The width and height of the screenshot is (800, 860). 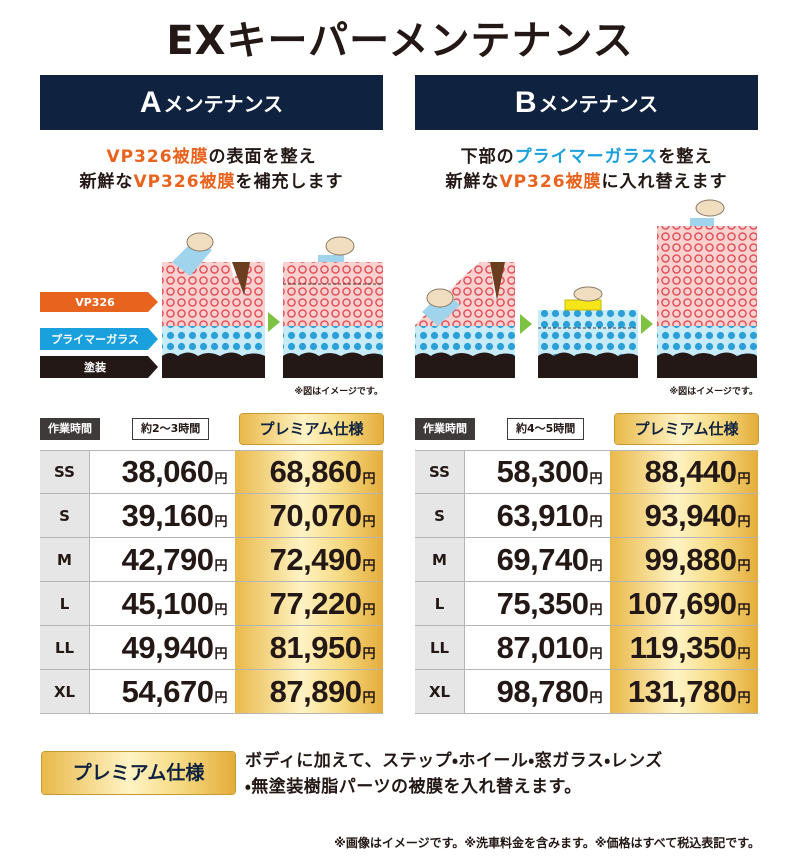 I want to click on premium-price-cell: 81,950 円, so click(x=309, y=648).